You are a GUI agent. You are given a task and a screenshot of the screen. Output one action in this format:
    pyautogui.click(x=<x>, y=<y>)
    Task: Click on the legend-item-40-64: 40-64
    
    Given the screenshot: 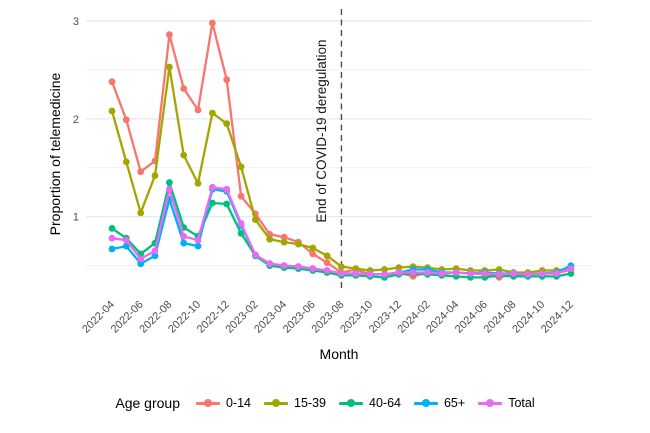 What is the action you would take?
    pyautogui.click(x=370, y=403)
    